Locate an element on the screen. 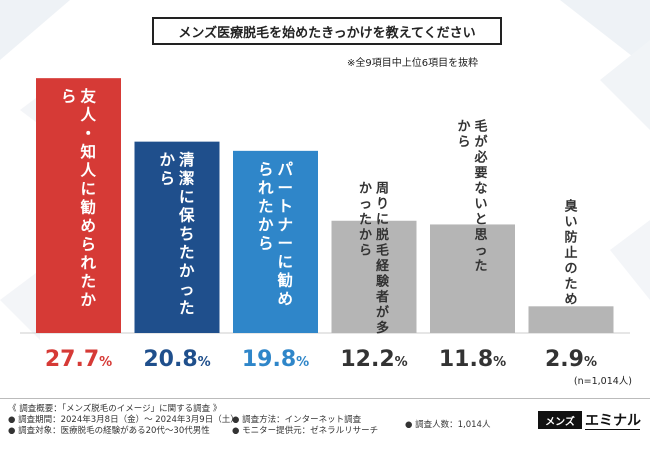 The width and height of the screenshot is (650, 450). logo-mark: メンズ is located at coordinates (560, 420).